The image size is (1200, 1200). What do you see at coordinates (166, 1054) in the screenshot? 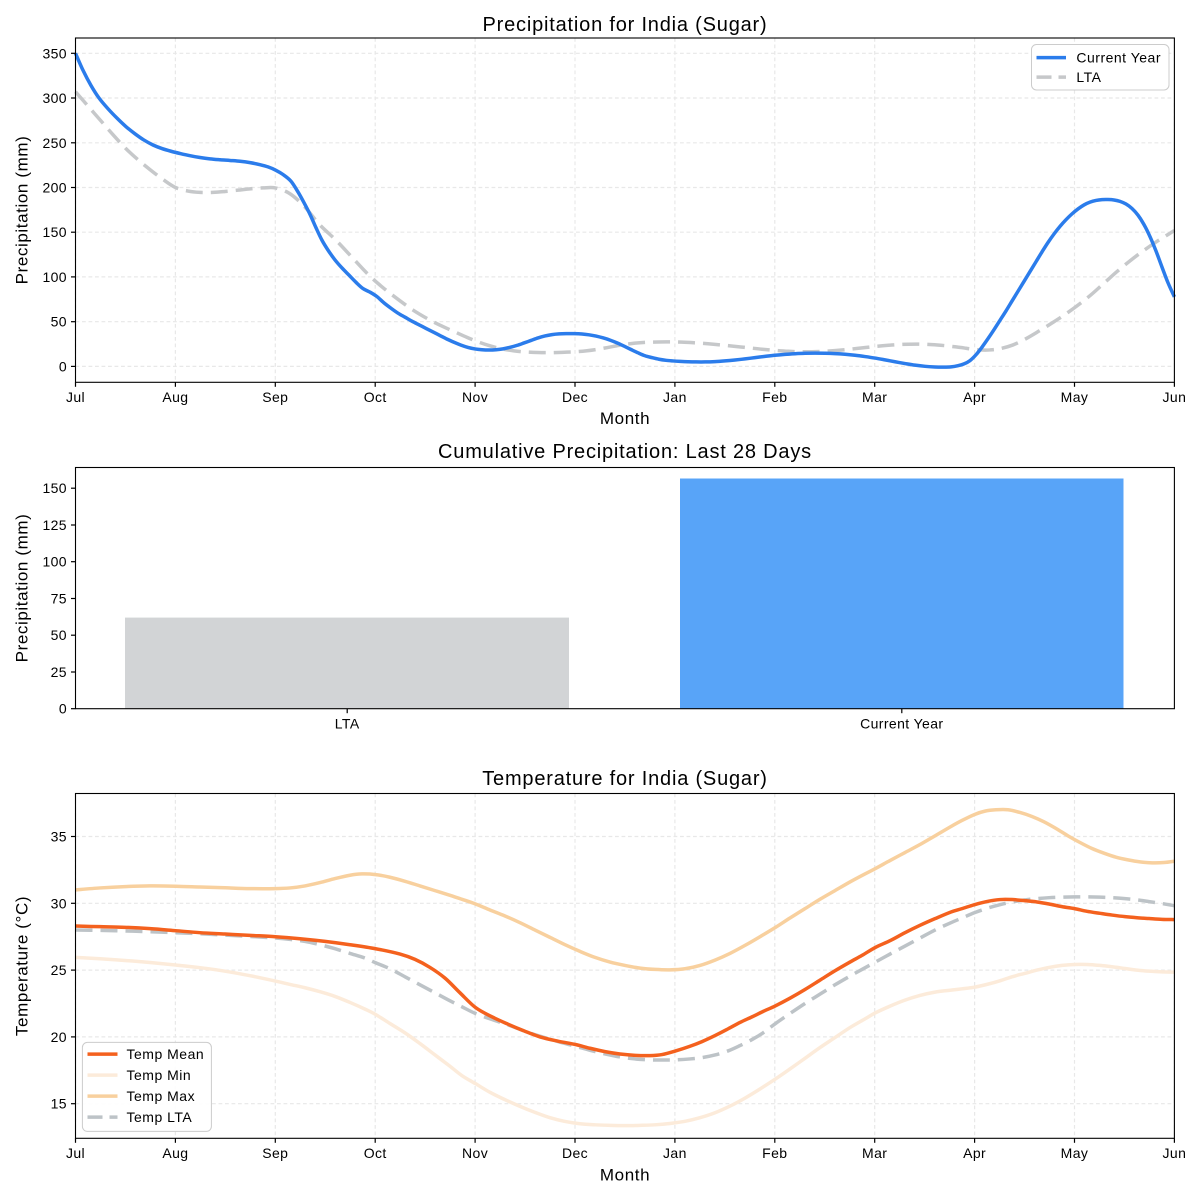
I see `svg-text: Temp Mean` at bounding box center [166, 1054].